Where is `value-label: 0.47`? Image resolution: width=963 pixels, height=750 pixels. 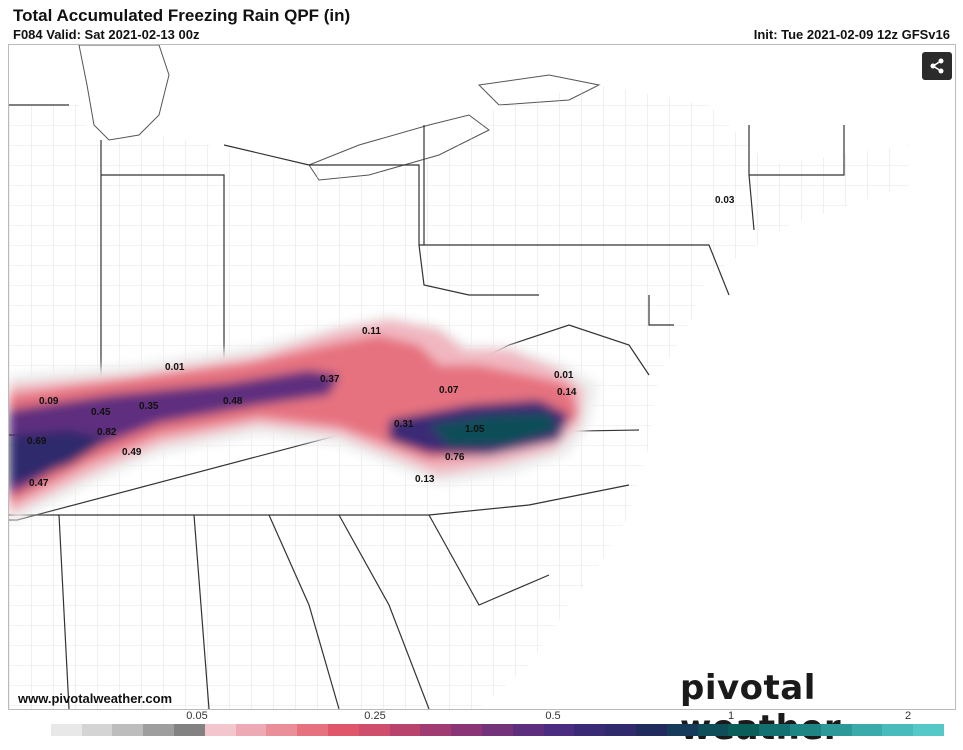 value-label: 0.47 is located at coordinates (39, 483).